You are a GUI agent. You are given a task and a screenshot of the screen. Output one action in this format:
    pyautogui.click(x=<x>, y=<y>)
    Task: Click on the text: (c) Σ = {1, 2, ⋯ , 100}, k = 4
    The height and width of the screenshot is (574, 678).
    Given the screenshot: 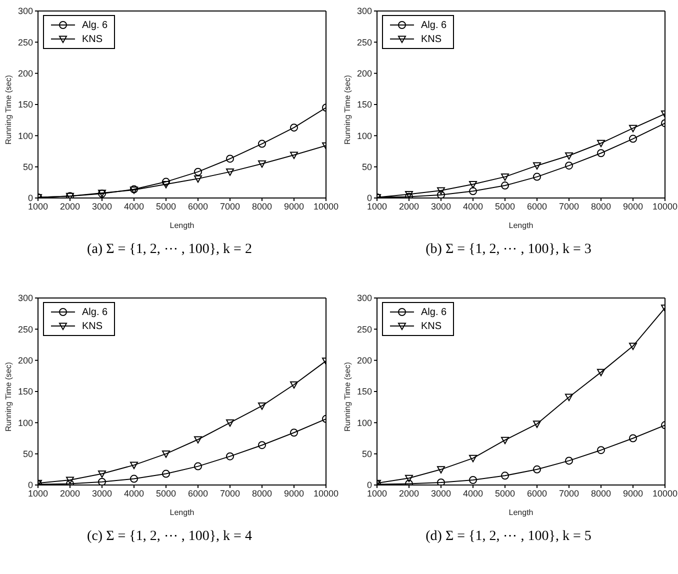 What is the action you would take?
    pyautogui.click(x=169, y=536)
    